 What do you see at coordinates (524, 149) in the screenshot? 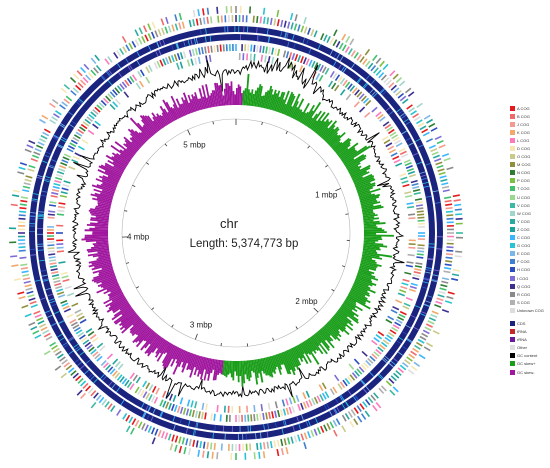
I see `legend-label: D COG` at bounding box center [524, 149].